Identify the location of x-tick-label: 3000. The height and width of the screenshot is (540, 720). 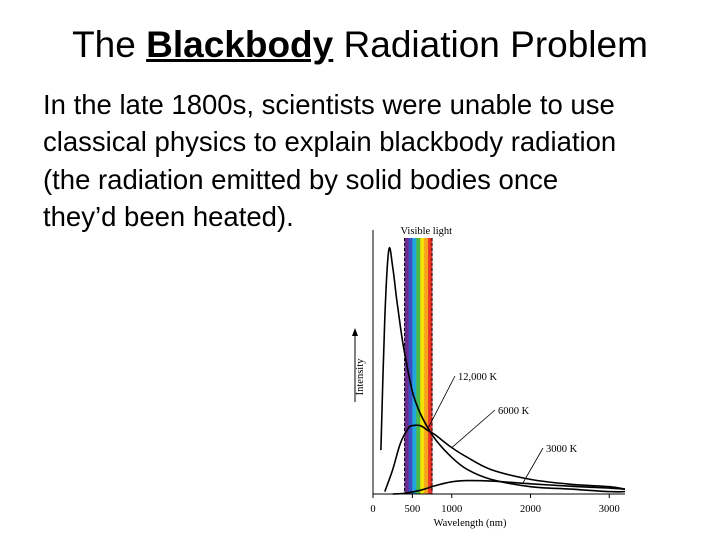
(609, 509).